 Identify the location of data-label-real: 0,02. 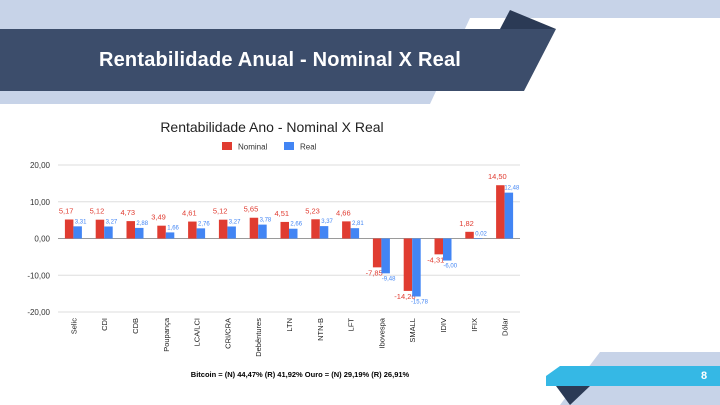
(481, 234).